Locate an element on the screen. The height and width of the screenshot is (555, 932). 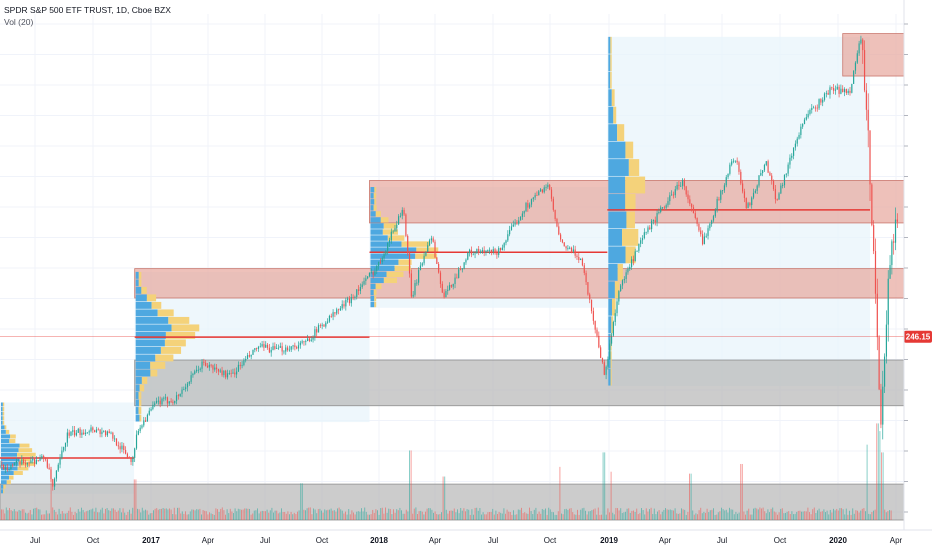
time-axis-label: Jul is located at coordinates (35, 540).